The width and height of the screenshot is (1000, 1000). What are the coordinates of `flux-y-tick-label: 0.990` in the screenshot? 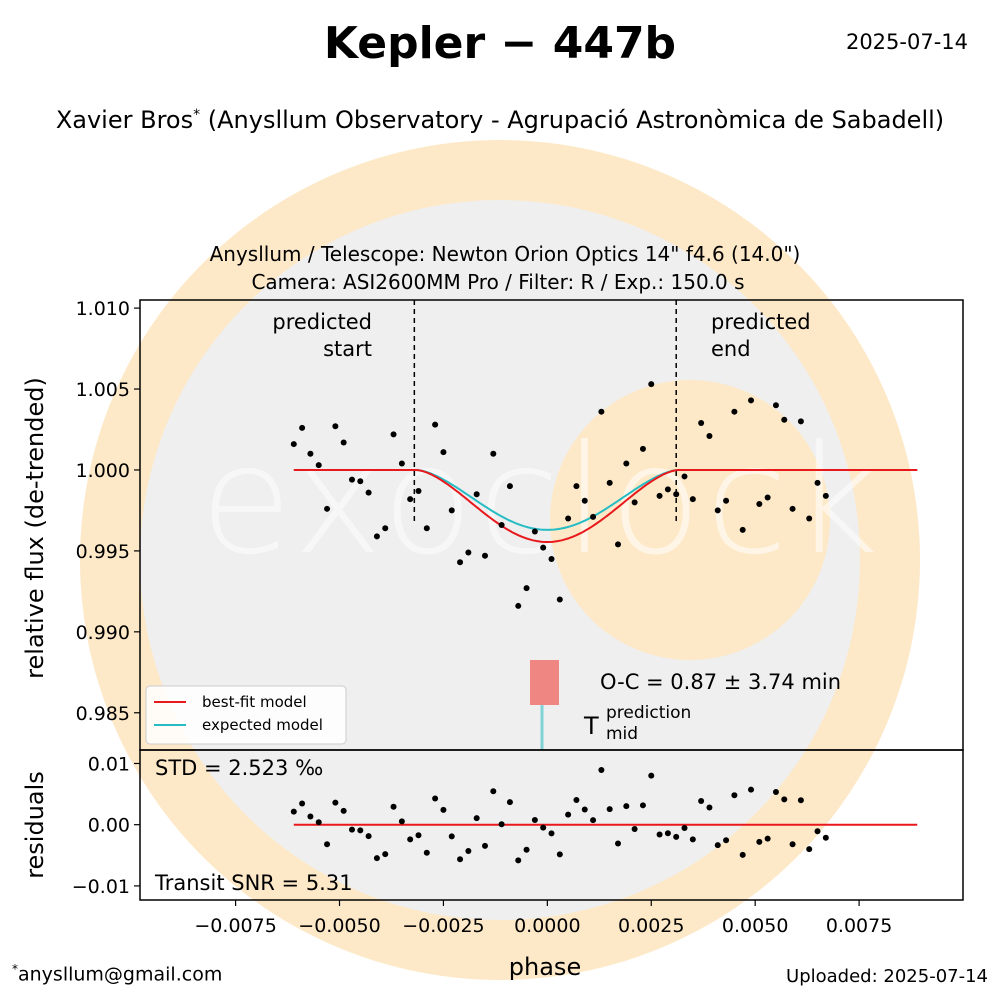 It's located at (103, 633).